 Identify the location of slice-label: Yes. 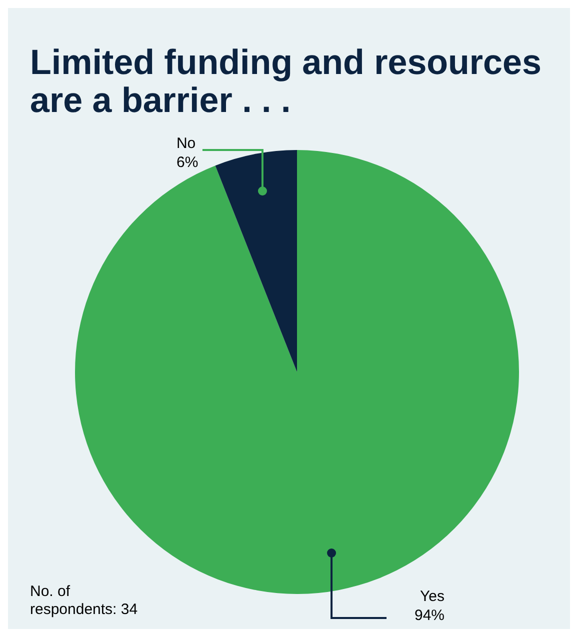
(432, 596).